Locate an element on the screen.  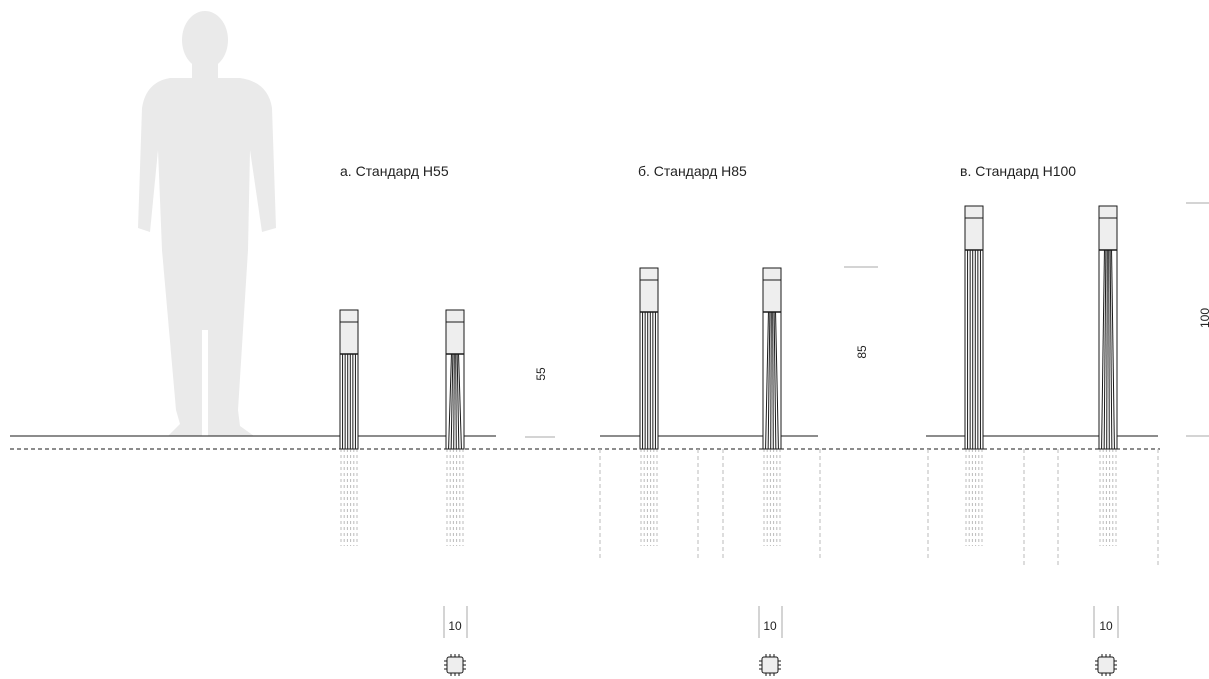
bollard-post-c1 is located at coordinates (974, 375).